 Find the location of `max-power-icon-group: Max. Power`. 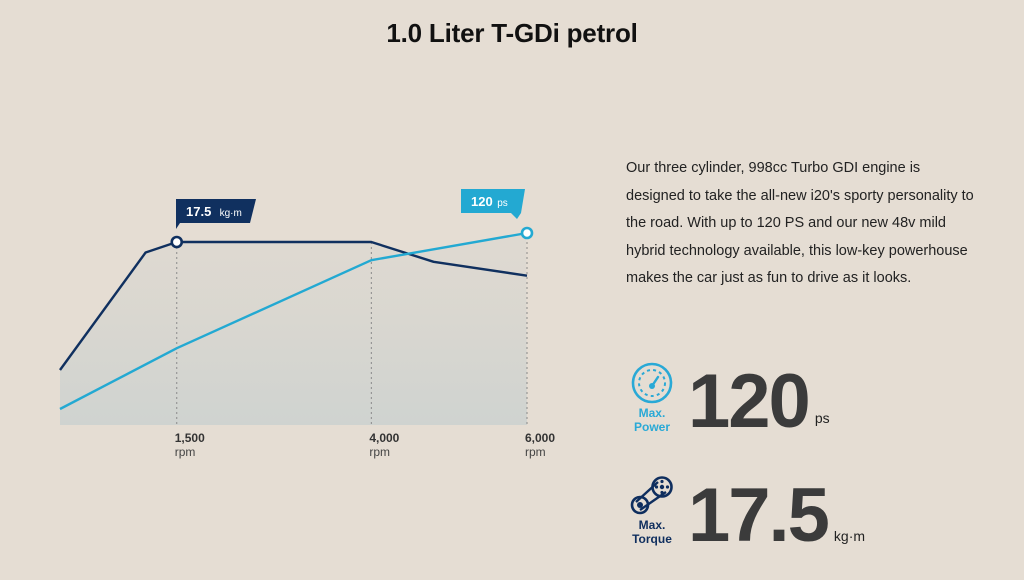

max-power-icon-group: Max. Power is located at coordinates (652, 398).